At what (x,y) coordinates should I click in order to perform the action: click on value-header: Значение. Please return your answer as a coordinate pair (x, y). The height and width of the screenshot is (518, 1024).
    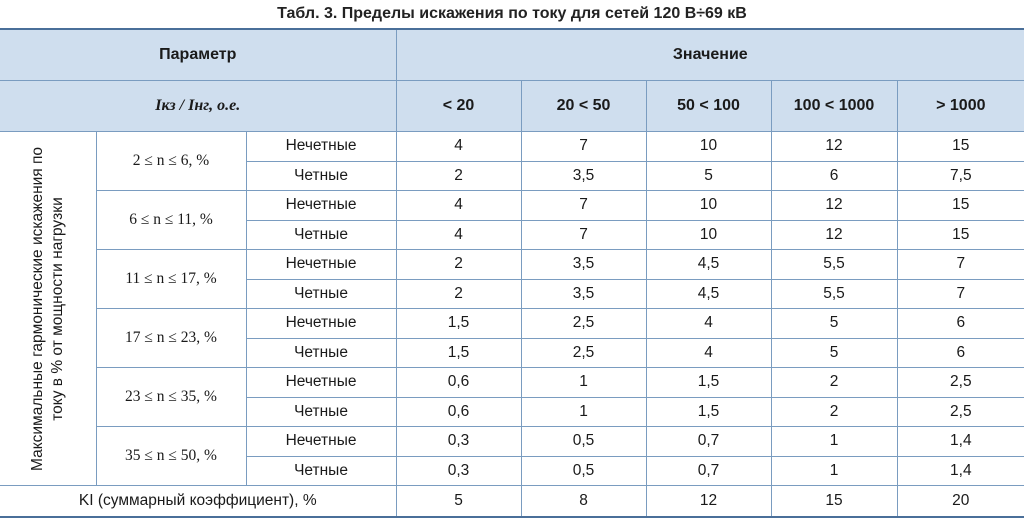
    Looking at the image, I should click on (709, 54).